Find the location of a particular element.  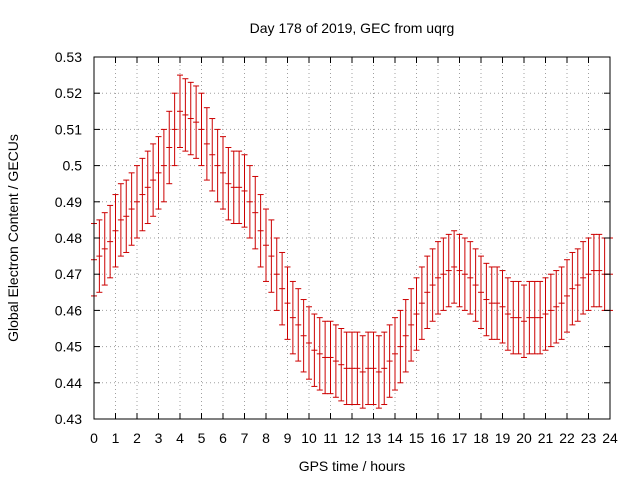

y-tick-label: 0.5 is located at coordinates (73, 166).